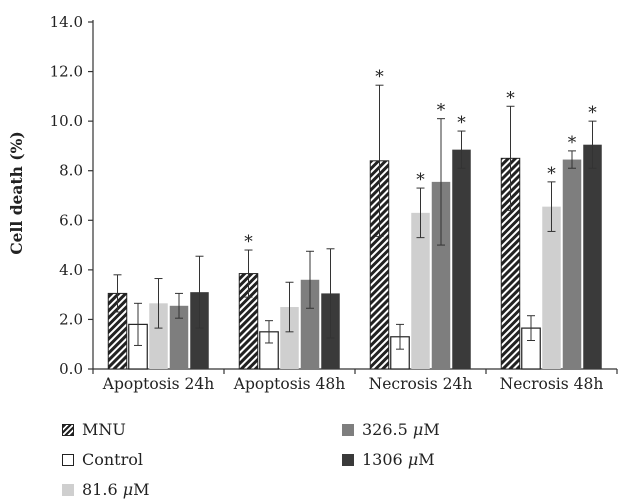 The height and width of the screenshot is (500, 624). I want to click on y-tick-label: 12.0, so click(66, 72).